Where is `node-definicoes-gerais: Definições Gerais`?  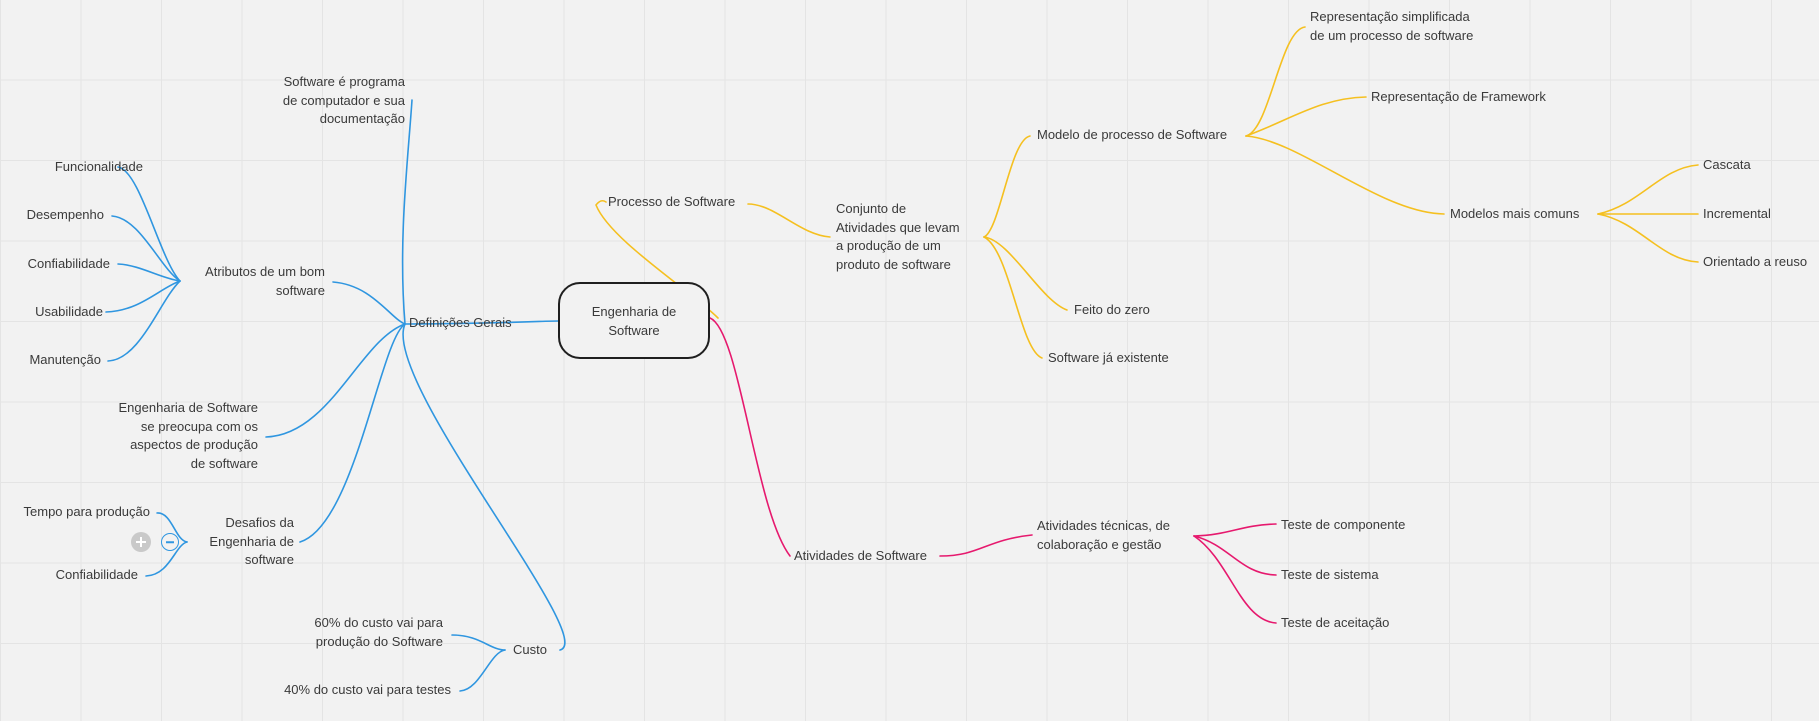
node-definicoes-gerais: Definições Gerais is located at coordinates (460, 323).